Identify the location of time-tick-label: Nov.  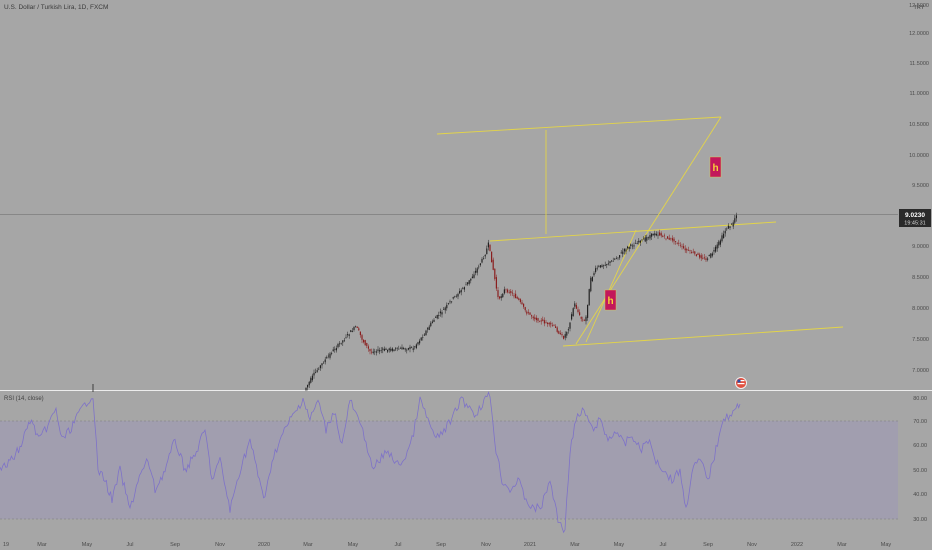
(752, 545).